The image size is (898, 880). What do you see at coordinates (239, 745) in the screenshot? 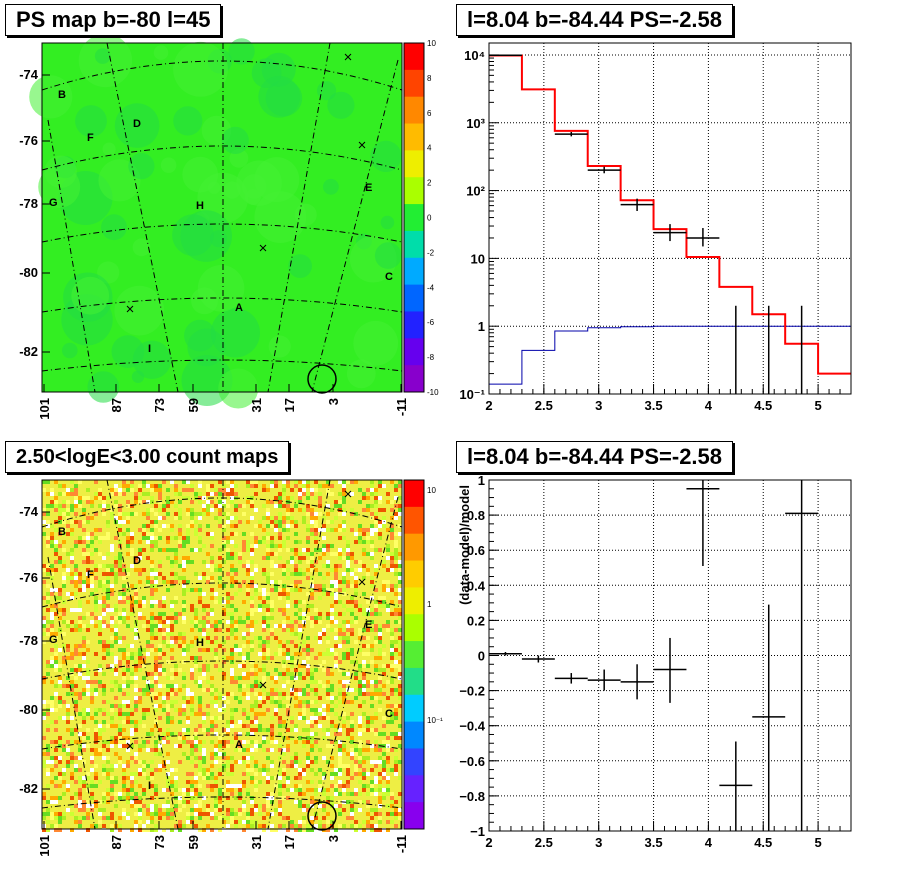
I see `source-label-a: A` at bounding box center [239, 745].